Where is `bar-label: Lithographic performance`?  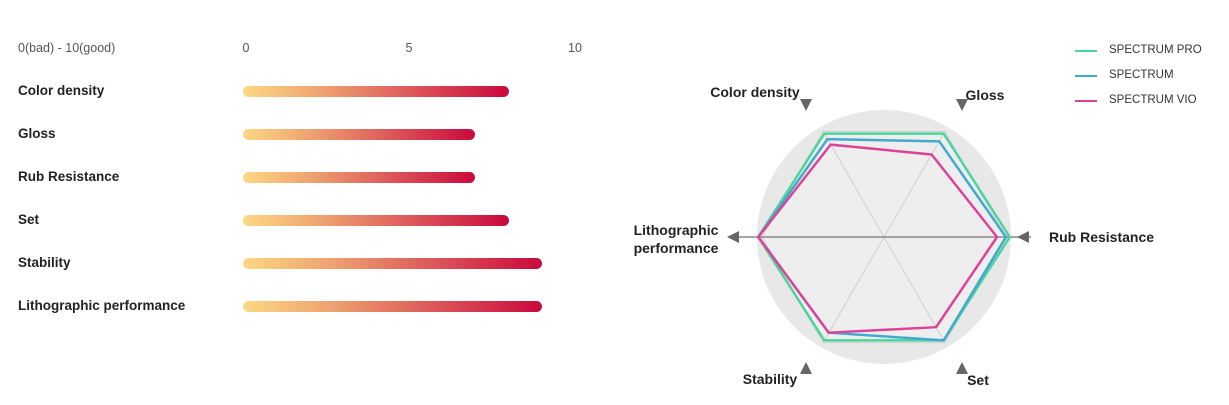
bar-label: Lithographic performance is located at coordinates (102, 305).